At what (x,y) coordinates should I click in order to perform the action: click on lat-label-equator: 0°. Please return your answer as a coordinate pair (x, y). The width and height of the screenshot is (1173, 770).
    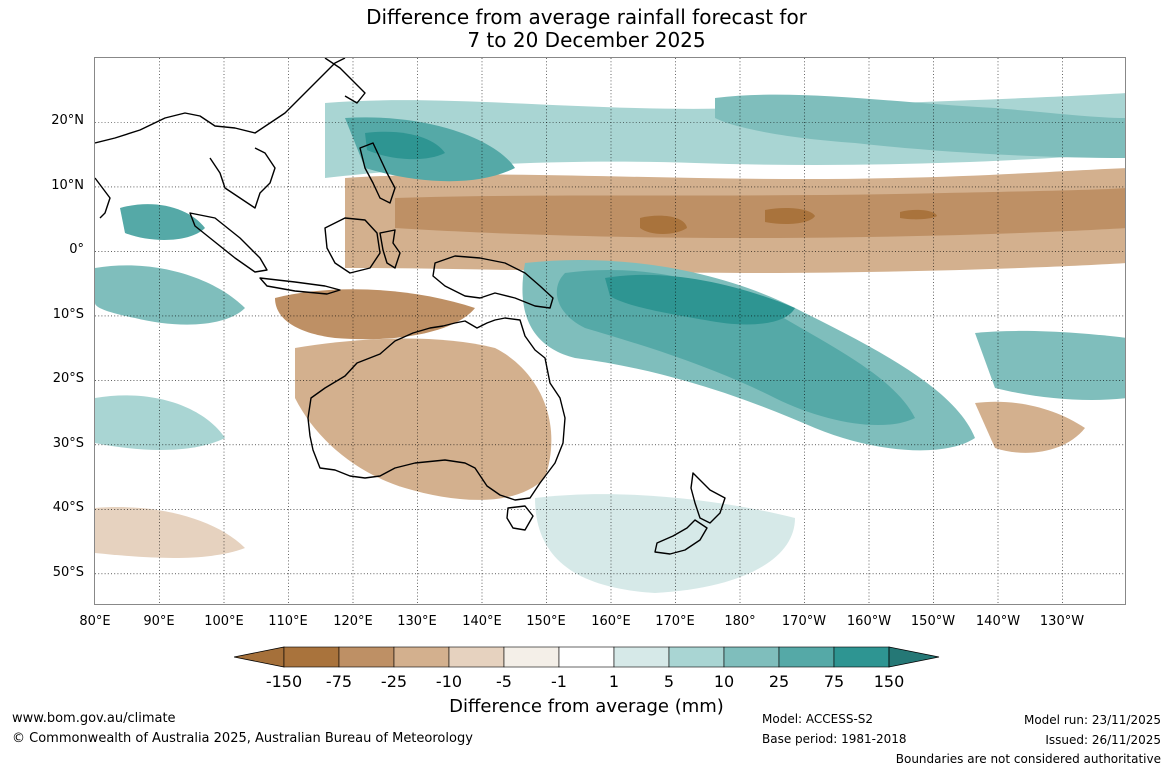
    Looking at the image, I should click on (76, 249).